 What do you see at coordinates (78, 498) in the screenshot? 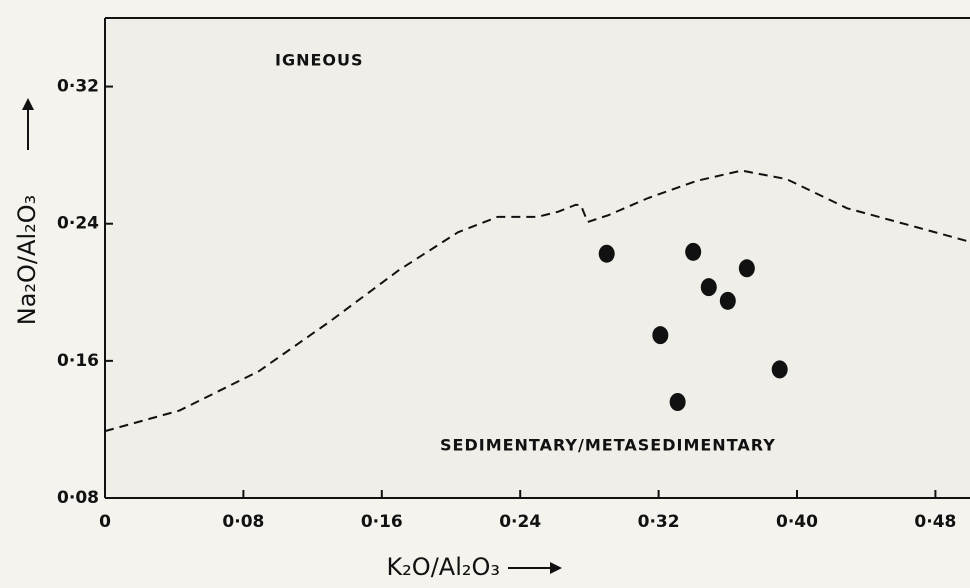
I see `y-tick-label: 0·08` at bounding box center [78, 498].